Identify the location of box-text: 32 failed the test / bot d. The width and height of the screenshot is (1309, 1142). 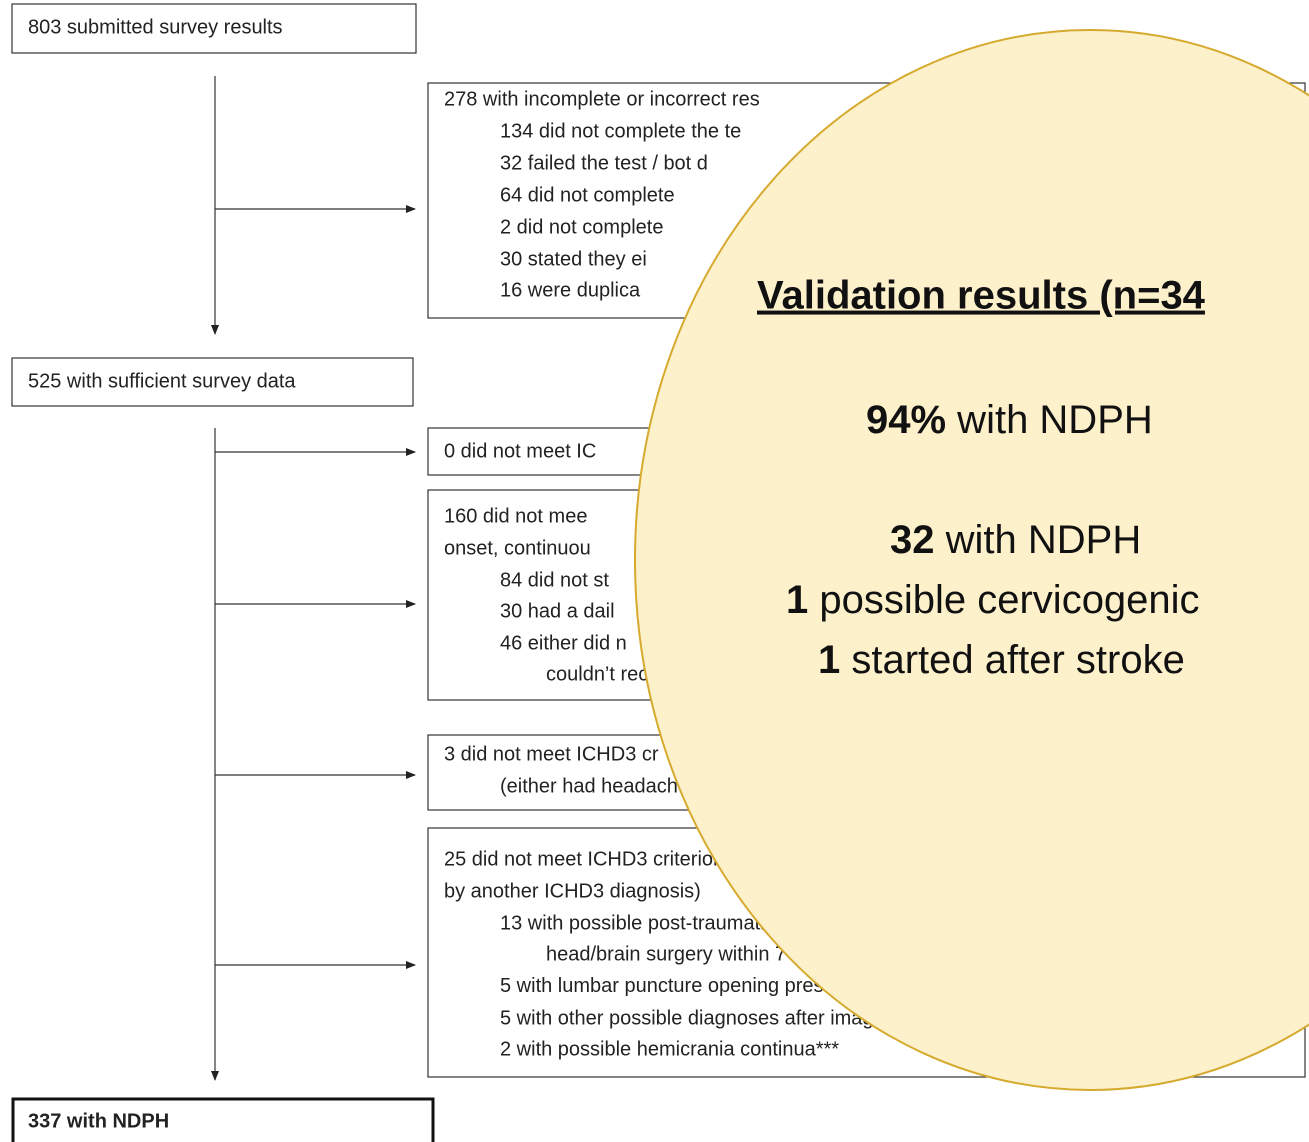
(604, 163).